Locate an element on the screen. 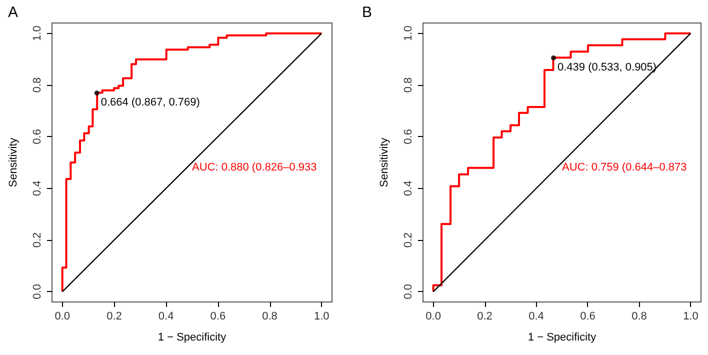 The image size is (708, 355). chart-title: B is located at coordinates (367, 12).